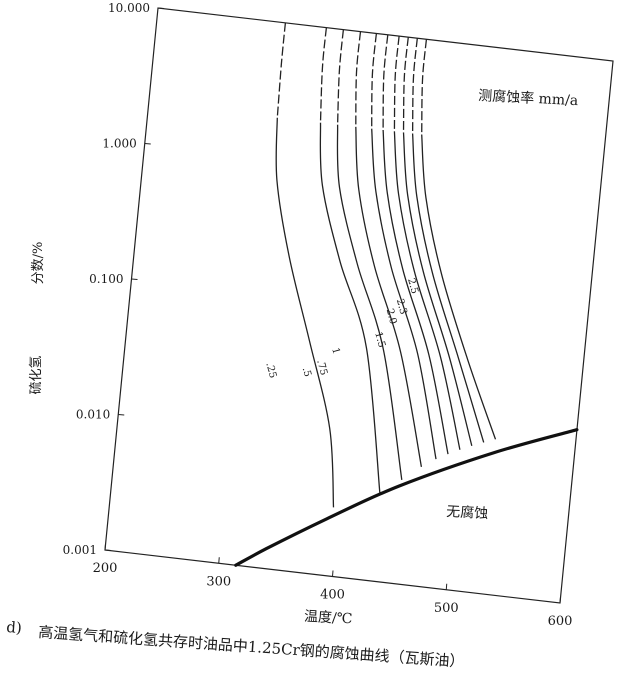 The width and height of the screenshot is (618, 692). I want to click on x-tick-label: 300, so click(218, 581).